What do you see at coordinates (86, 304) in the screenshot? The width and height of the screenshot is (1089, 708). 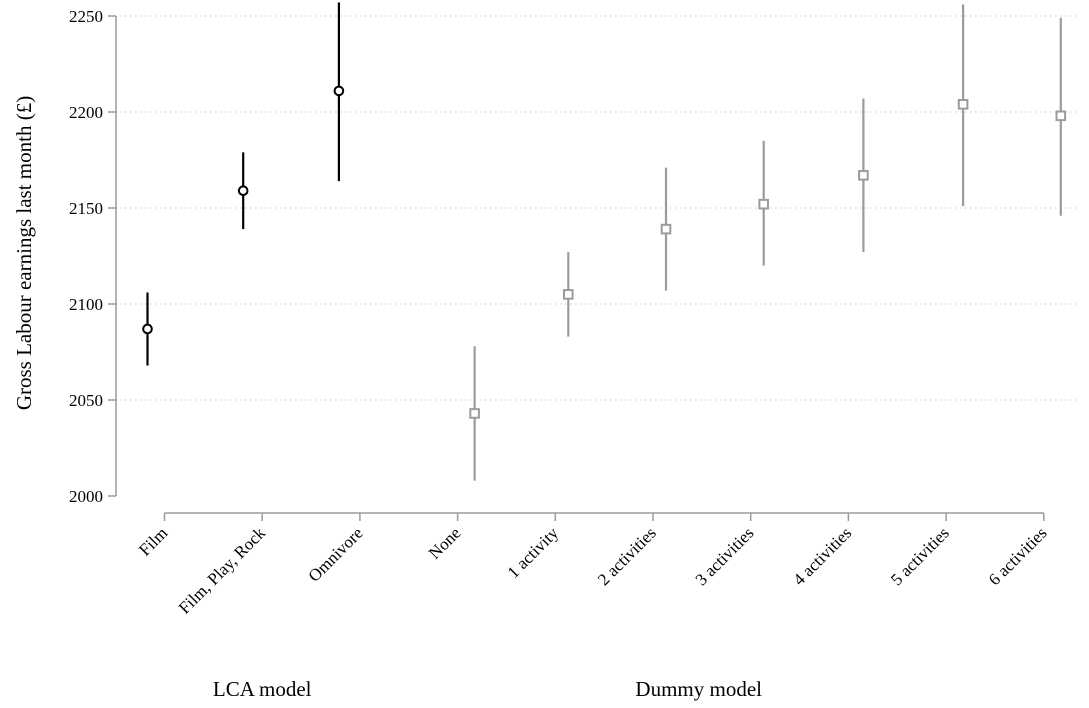 I see `y-tick-label-2100: 2100` at bounding box center [86, 304].